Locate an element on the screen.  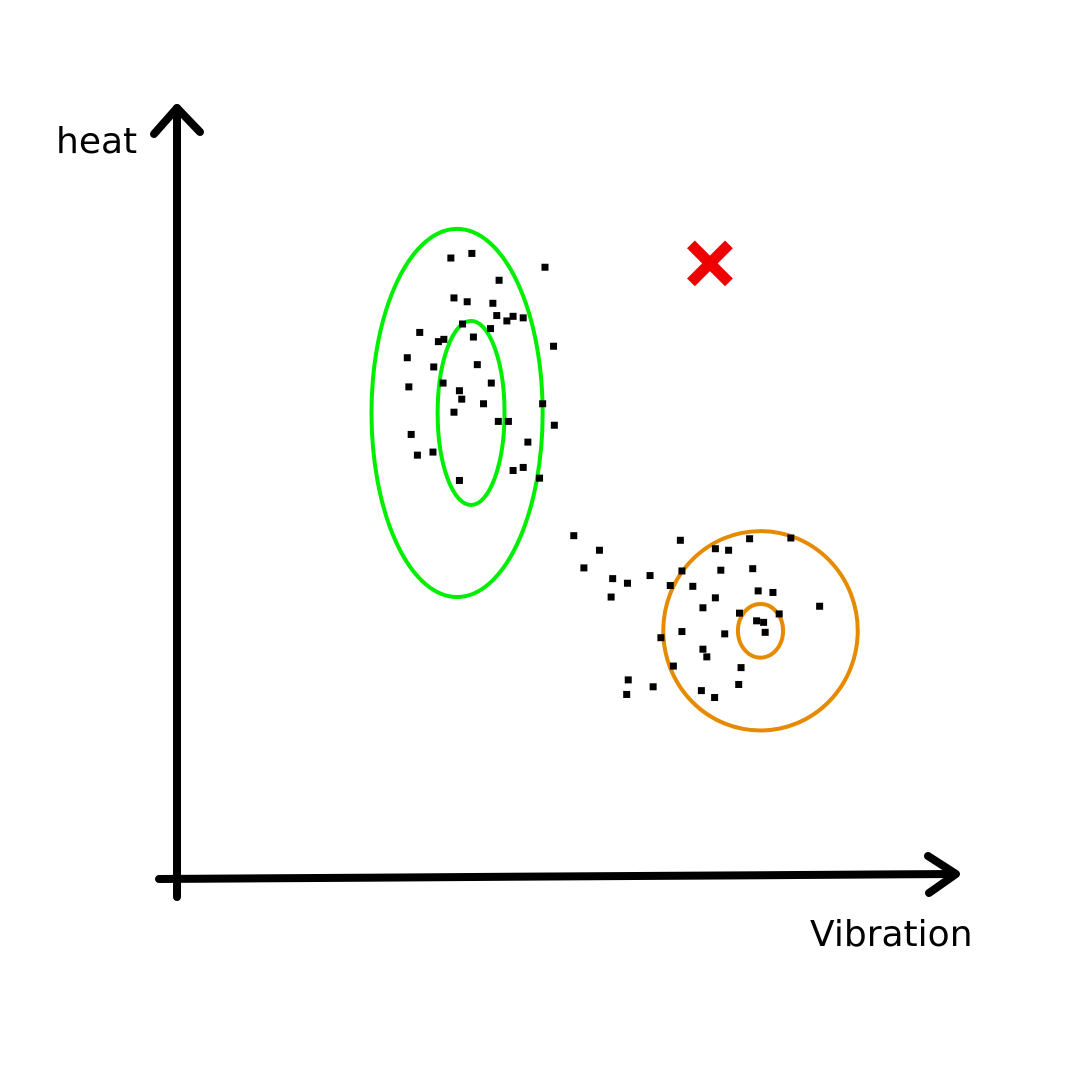
anomaly-layer is located at coordinates (710, 263).